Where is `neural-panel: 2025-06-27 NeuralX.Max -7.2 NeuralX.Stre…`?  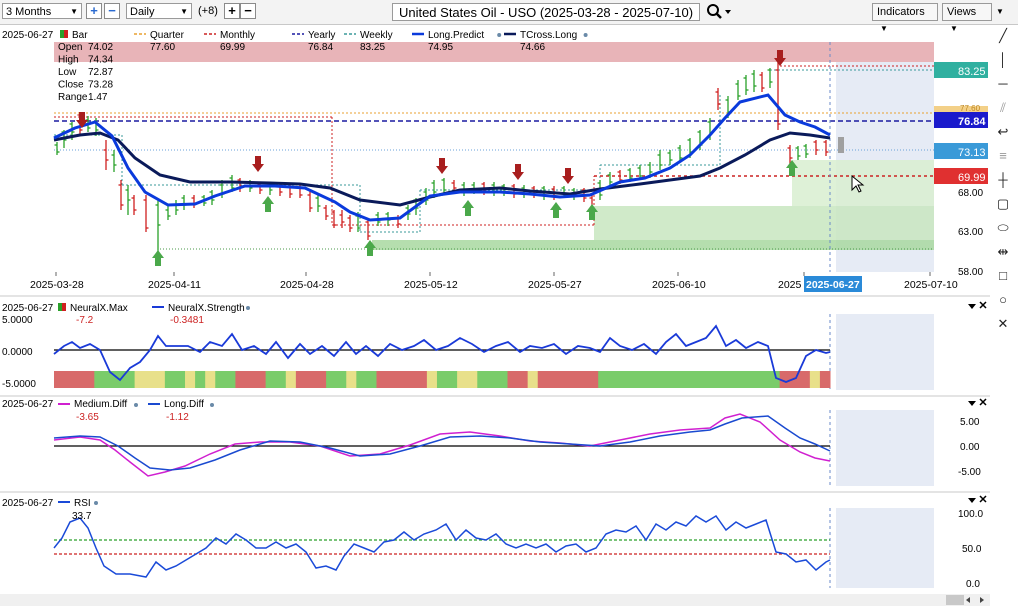 neural-panel: 2025-06-27 NeuralX.Max -7.2 NeuralX.Stre… is located at coordinates (494, 345).